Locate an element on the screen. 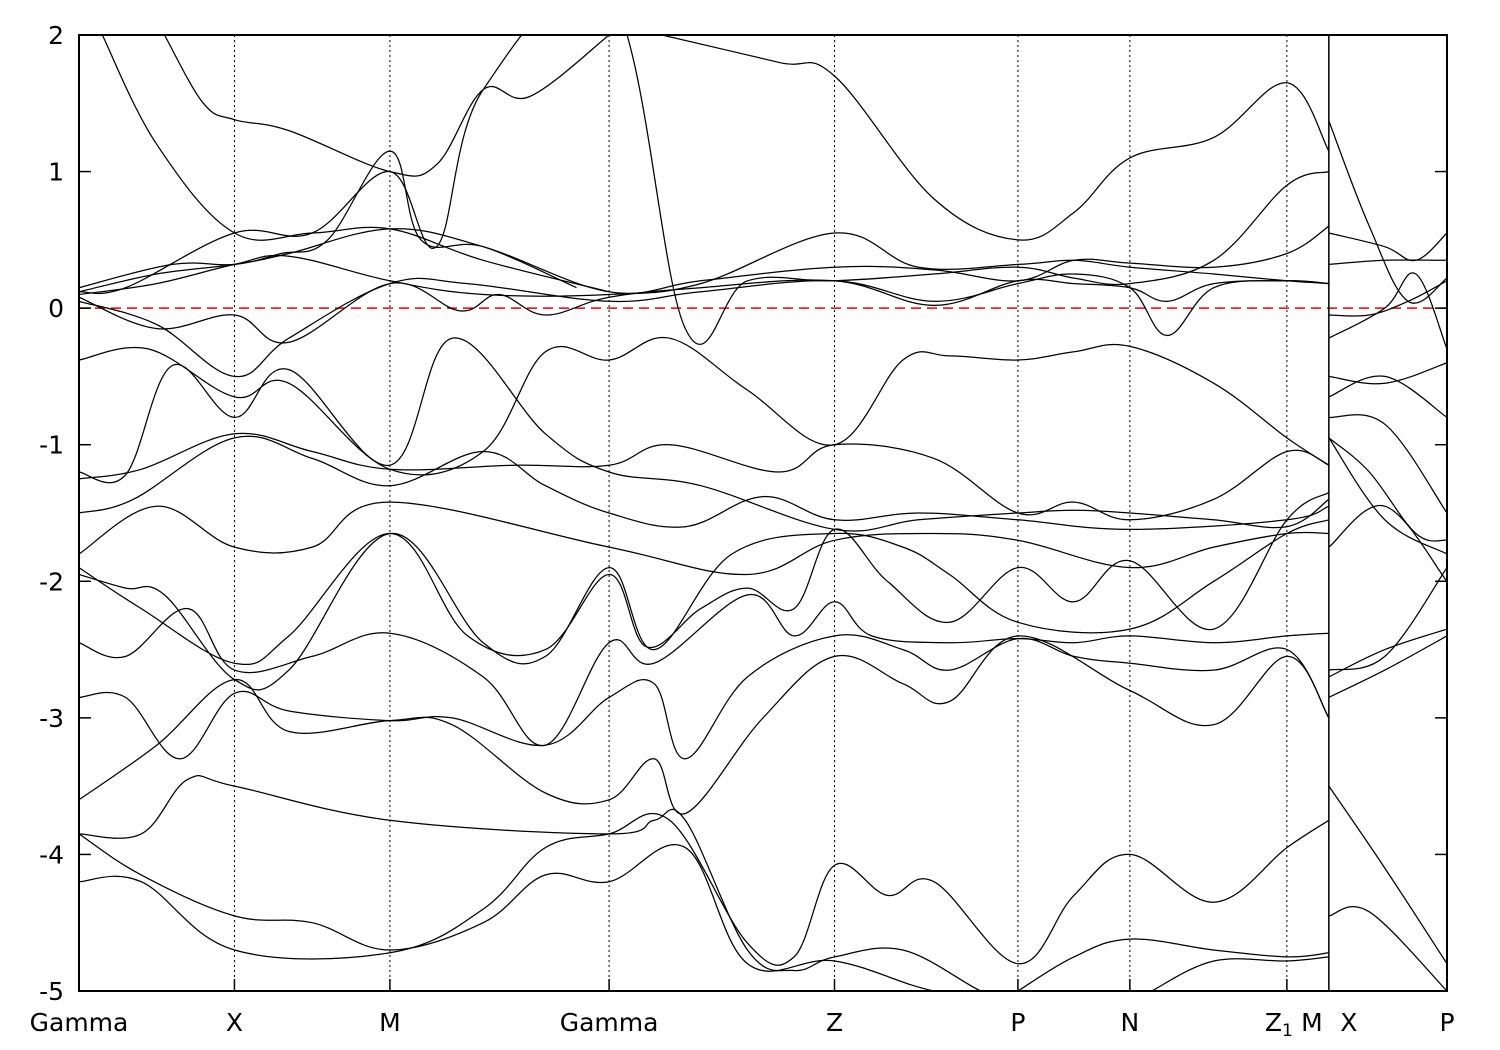  x-tick-label: Z1 is located at coordinates (1279, 1024).